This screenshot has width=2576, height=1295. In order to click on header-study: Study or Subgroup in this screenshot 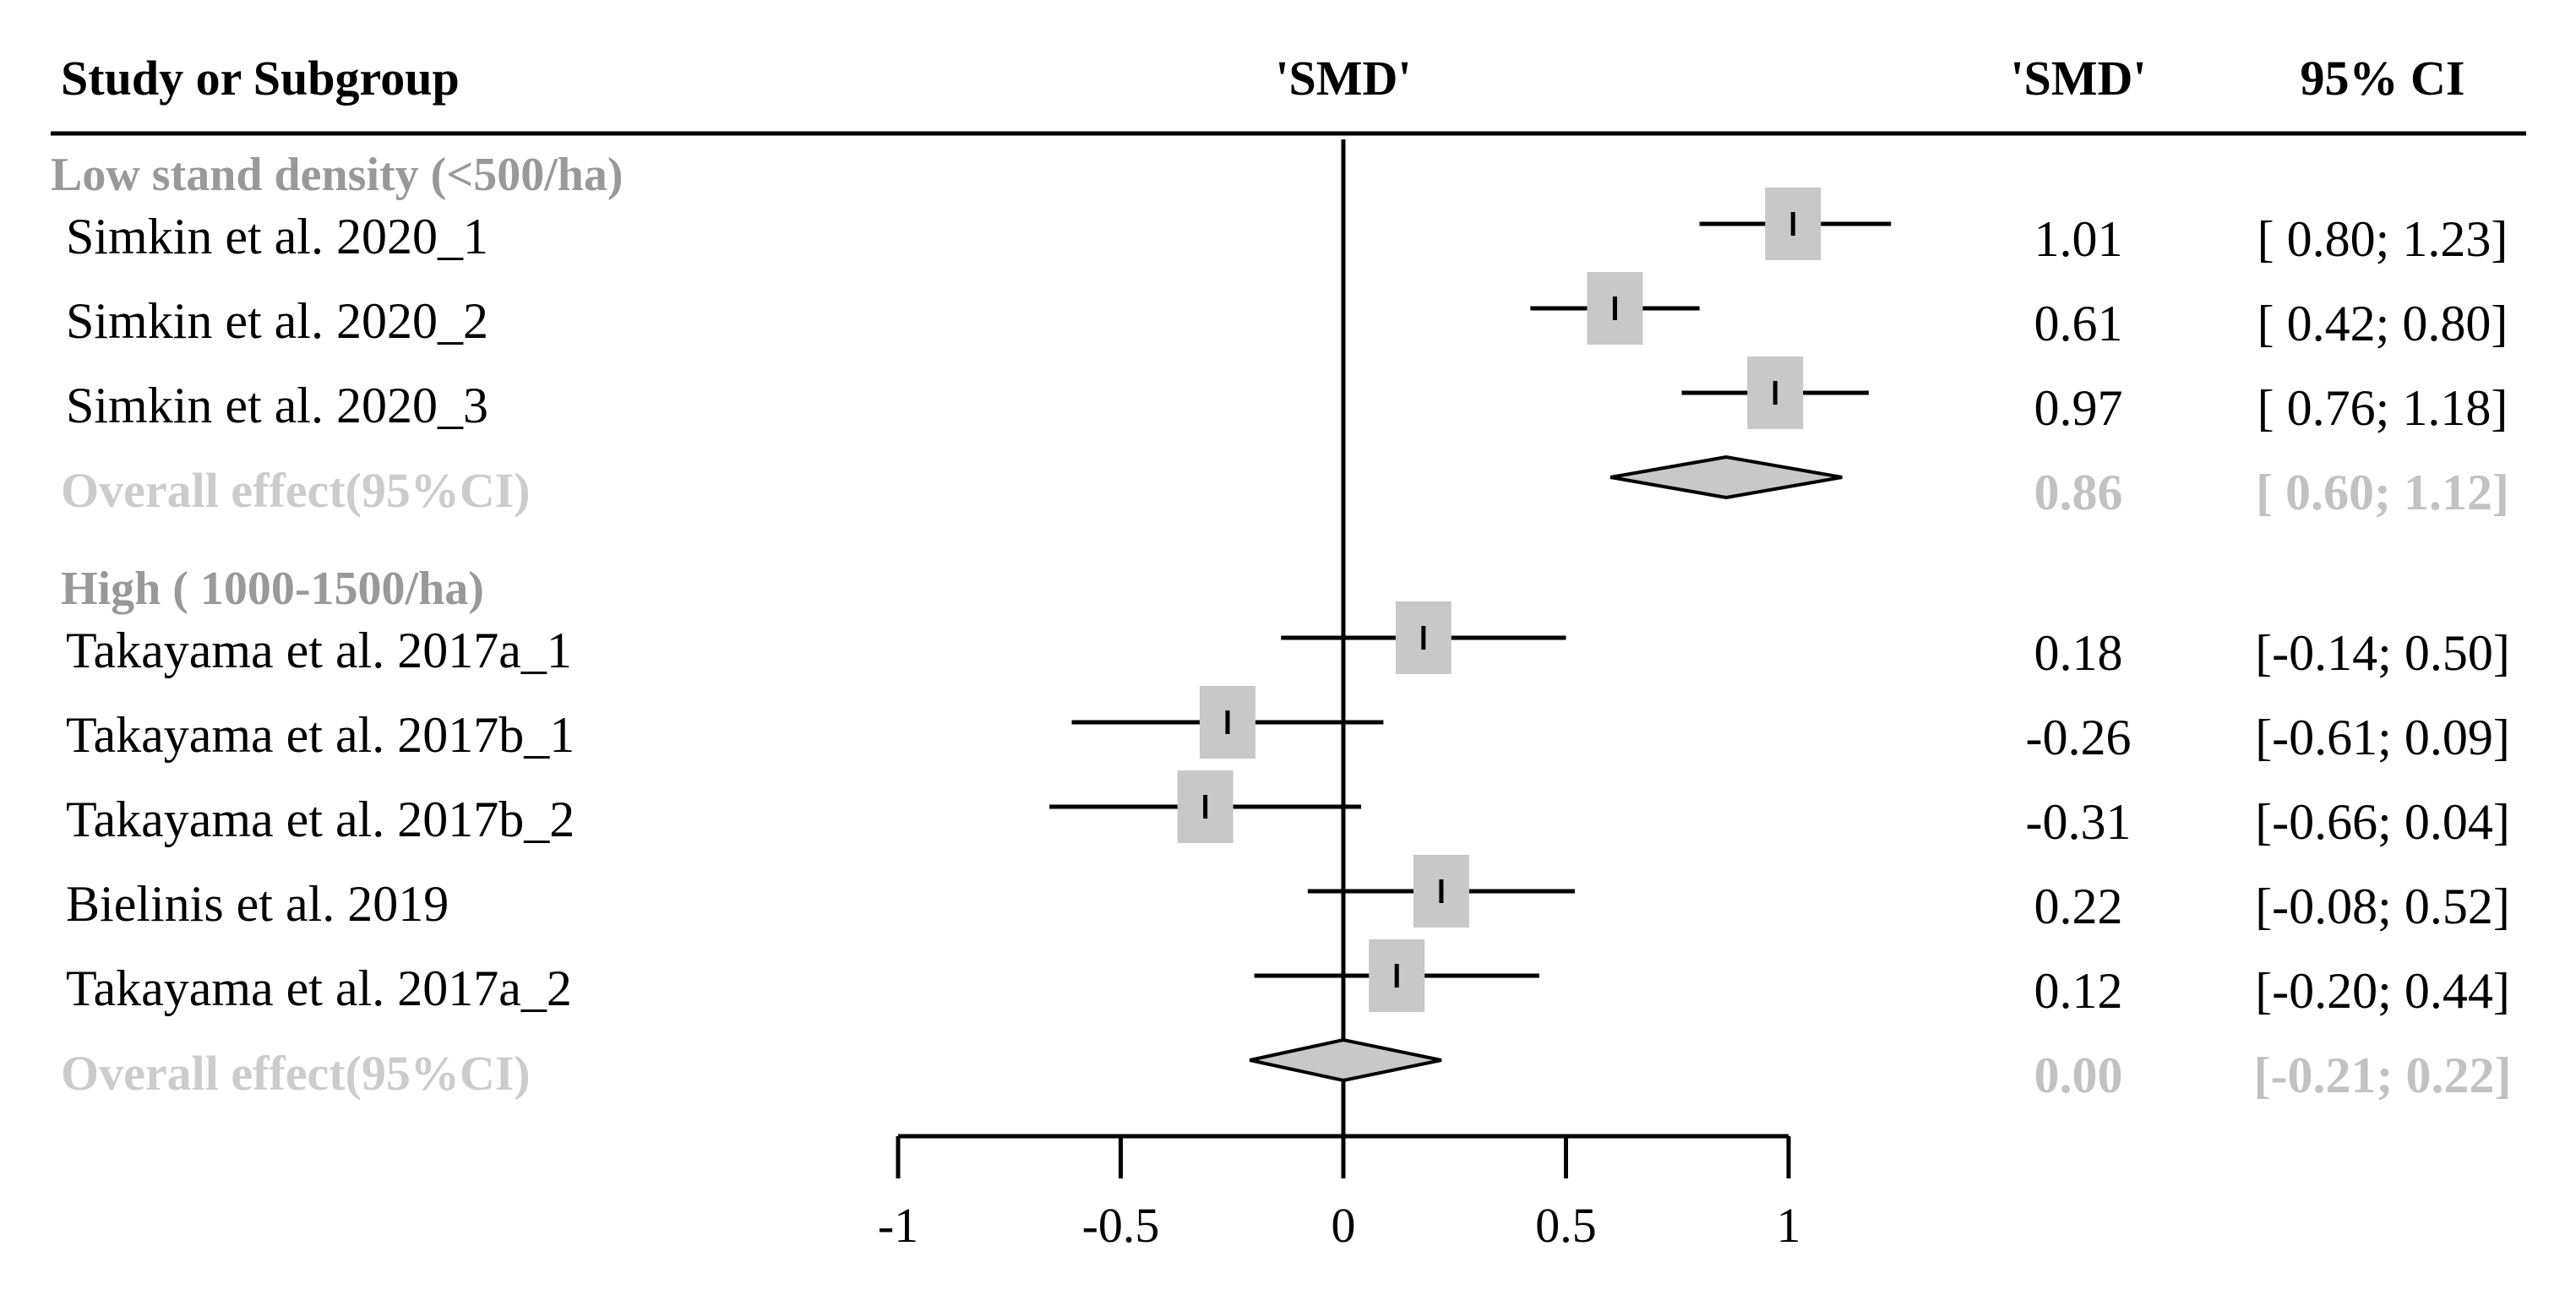, I will do `click(260, 78)`.